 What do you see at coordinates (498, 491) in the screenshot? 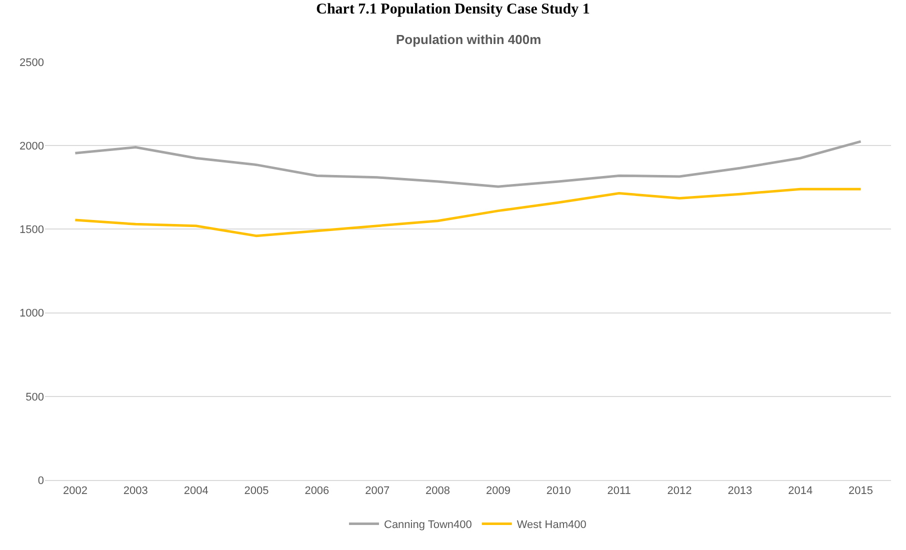
I see `x-tick-label: 2009` at bounding box center [498, 491].